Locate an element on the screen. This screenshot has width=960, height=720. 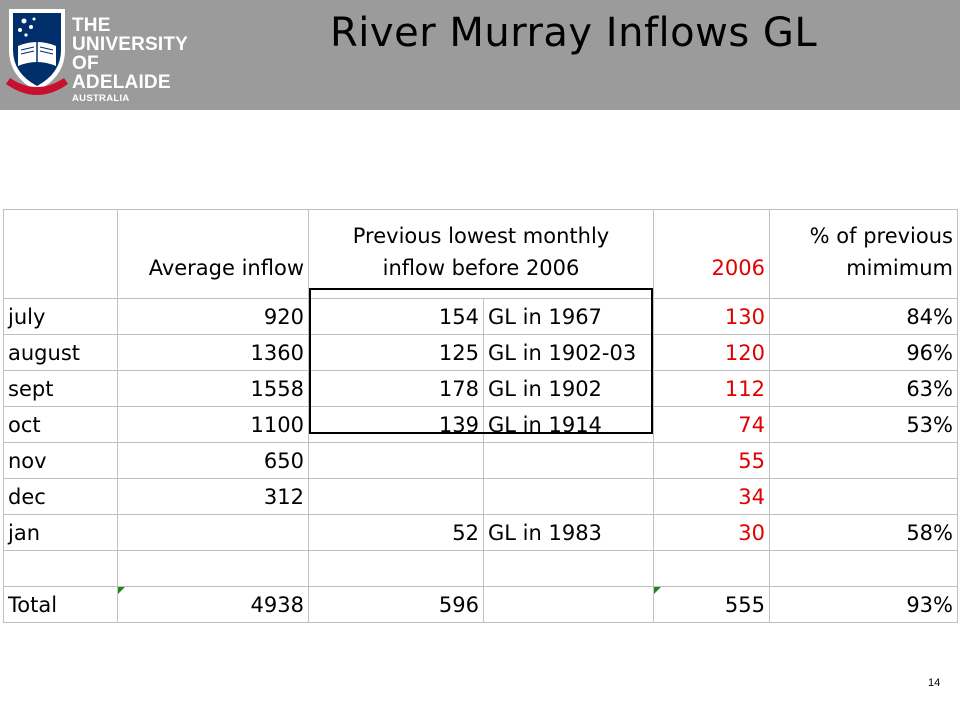
cell-prev-note: GL in 1902-03 is located at coordinates (568, 352).